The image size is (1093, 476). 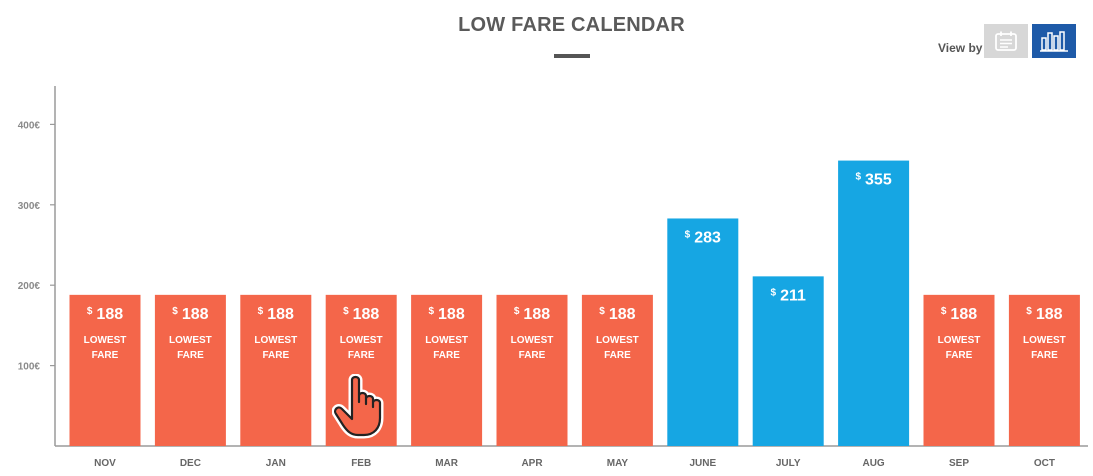 I want to click on x-tick-label: SEP, so click(x=959, y=463).